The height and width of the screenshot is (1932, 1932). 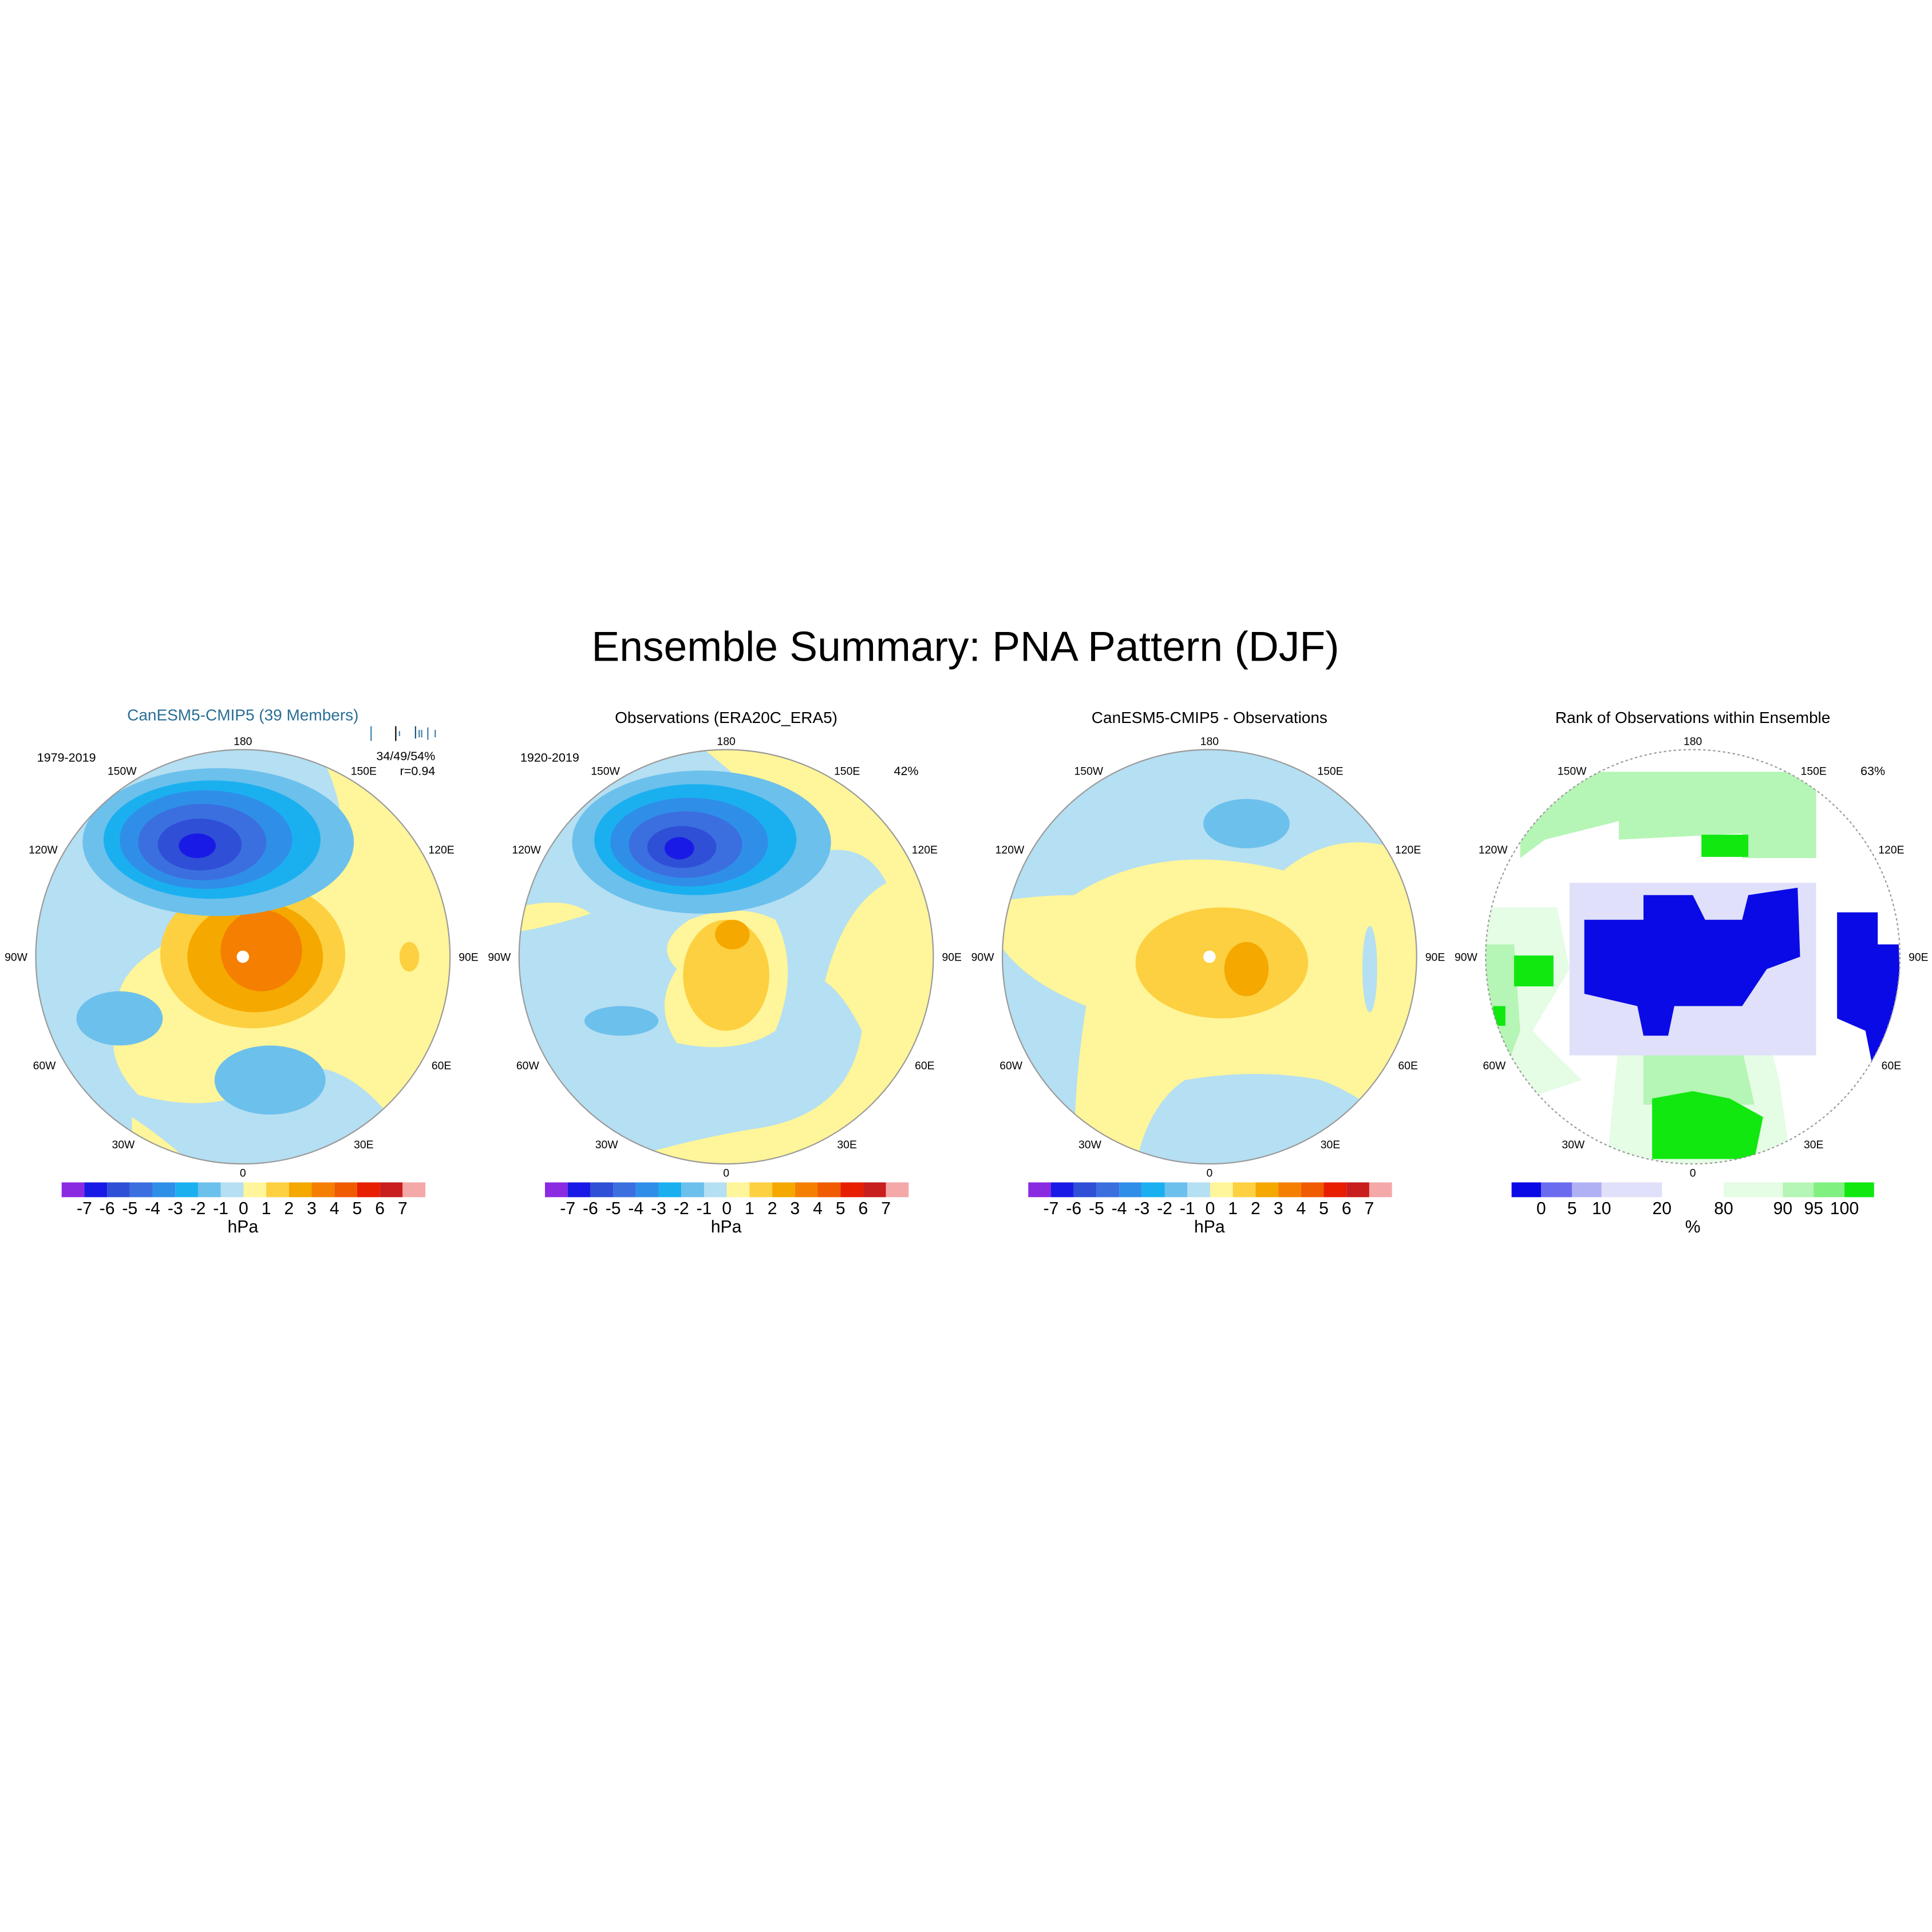 What do you see at coordinates (726, 1173) in the screenshot?
I see `longitude-label: 0` at bounding box center [726, 1173].